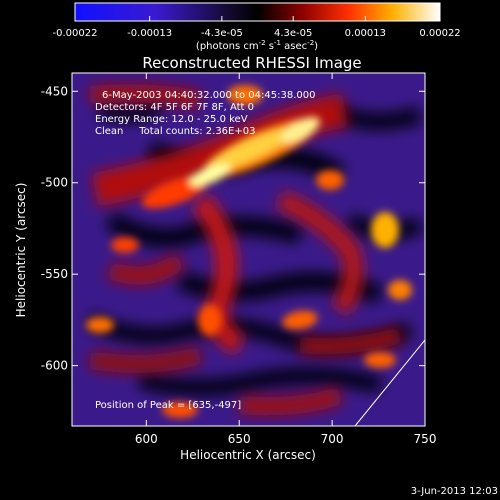  Describe the element at coordinates (365, 33) in the screenshot. I see `colorbar-tick-label: 0.00013` at that location.